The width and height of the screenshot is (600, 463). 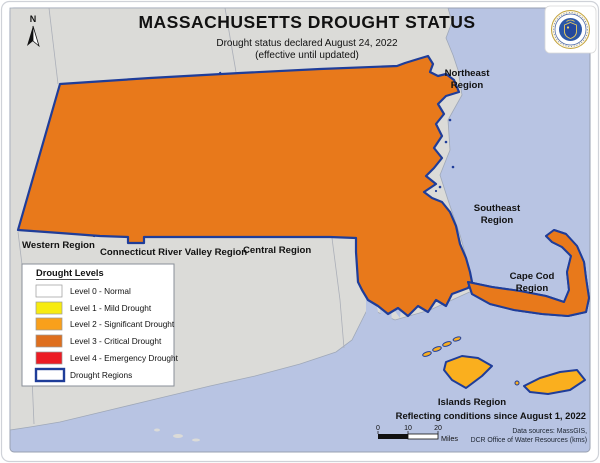 I want to click on scale-tick-20: 20, so click(x=438, y=428).